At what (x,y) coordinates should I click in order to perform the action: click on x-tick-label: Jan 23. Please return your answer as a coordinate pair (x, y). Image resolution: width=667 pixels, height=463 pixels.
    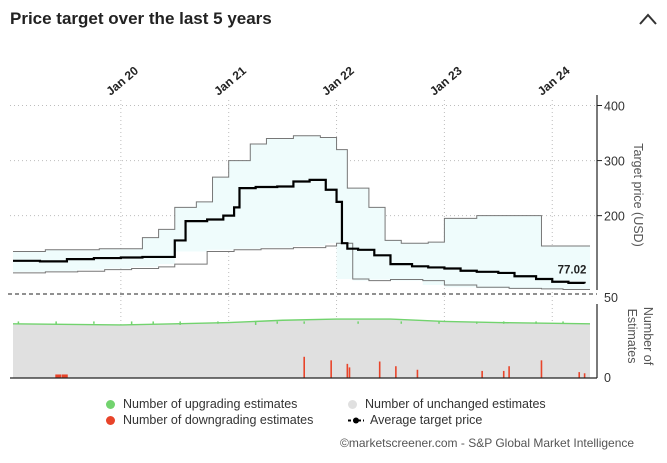
    Looking at the image, I should click on (446, 80).